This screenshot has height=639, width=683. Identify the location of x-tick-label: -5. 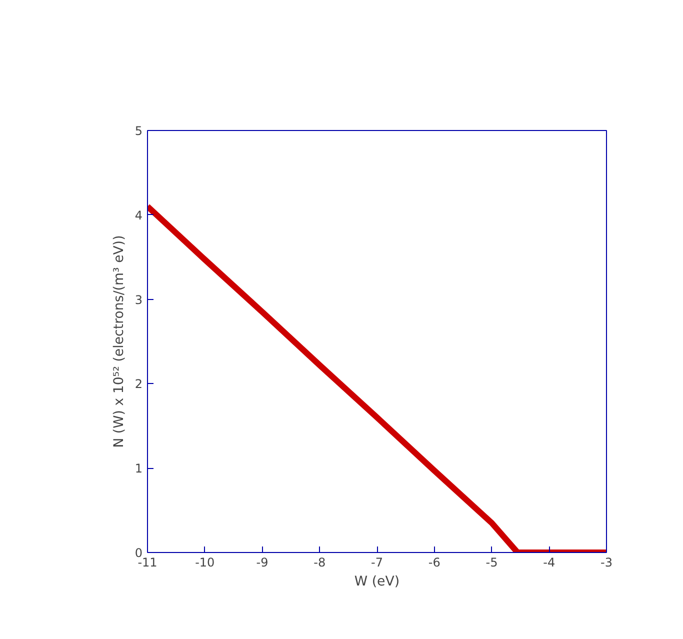
(492, 563).